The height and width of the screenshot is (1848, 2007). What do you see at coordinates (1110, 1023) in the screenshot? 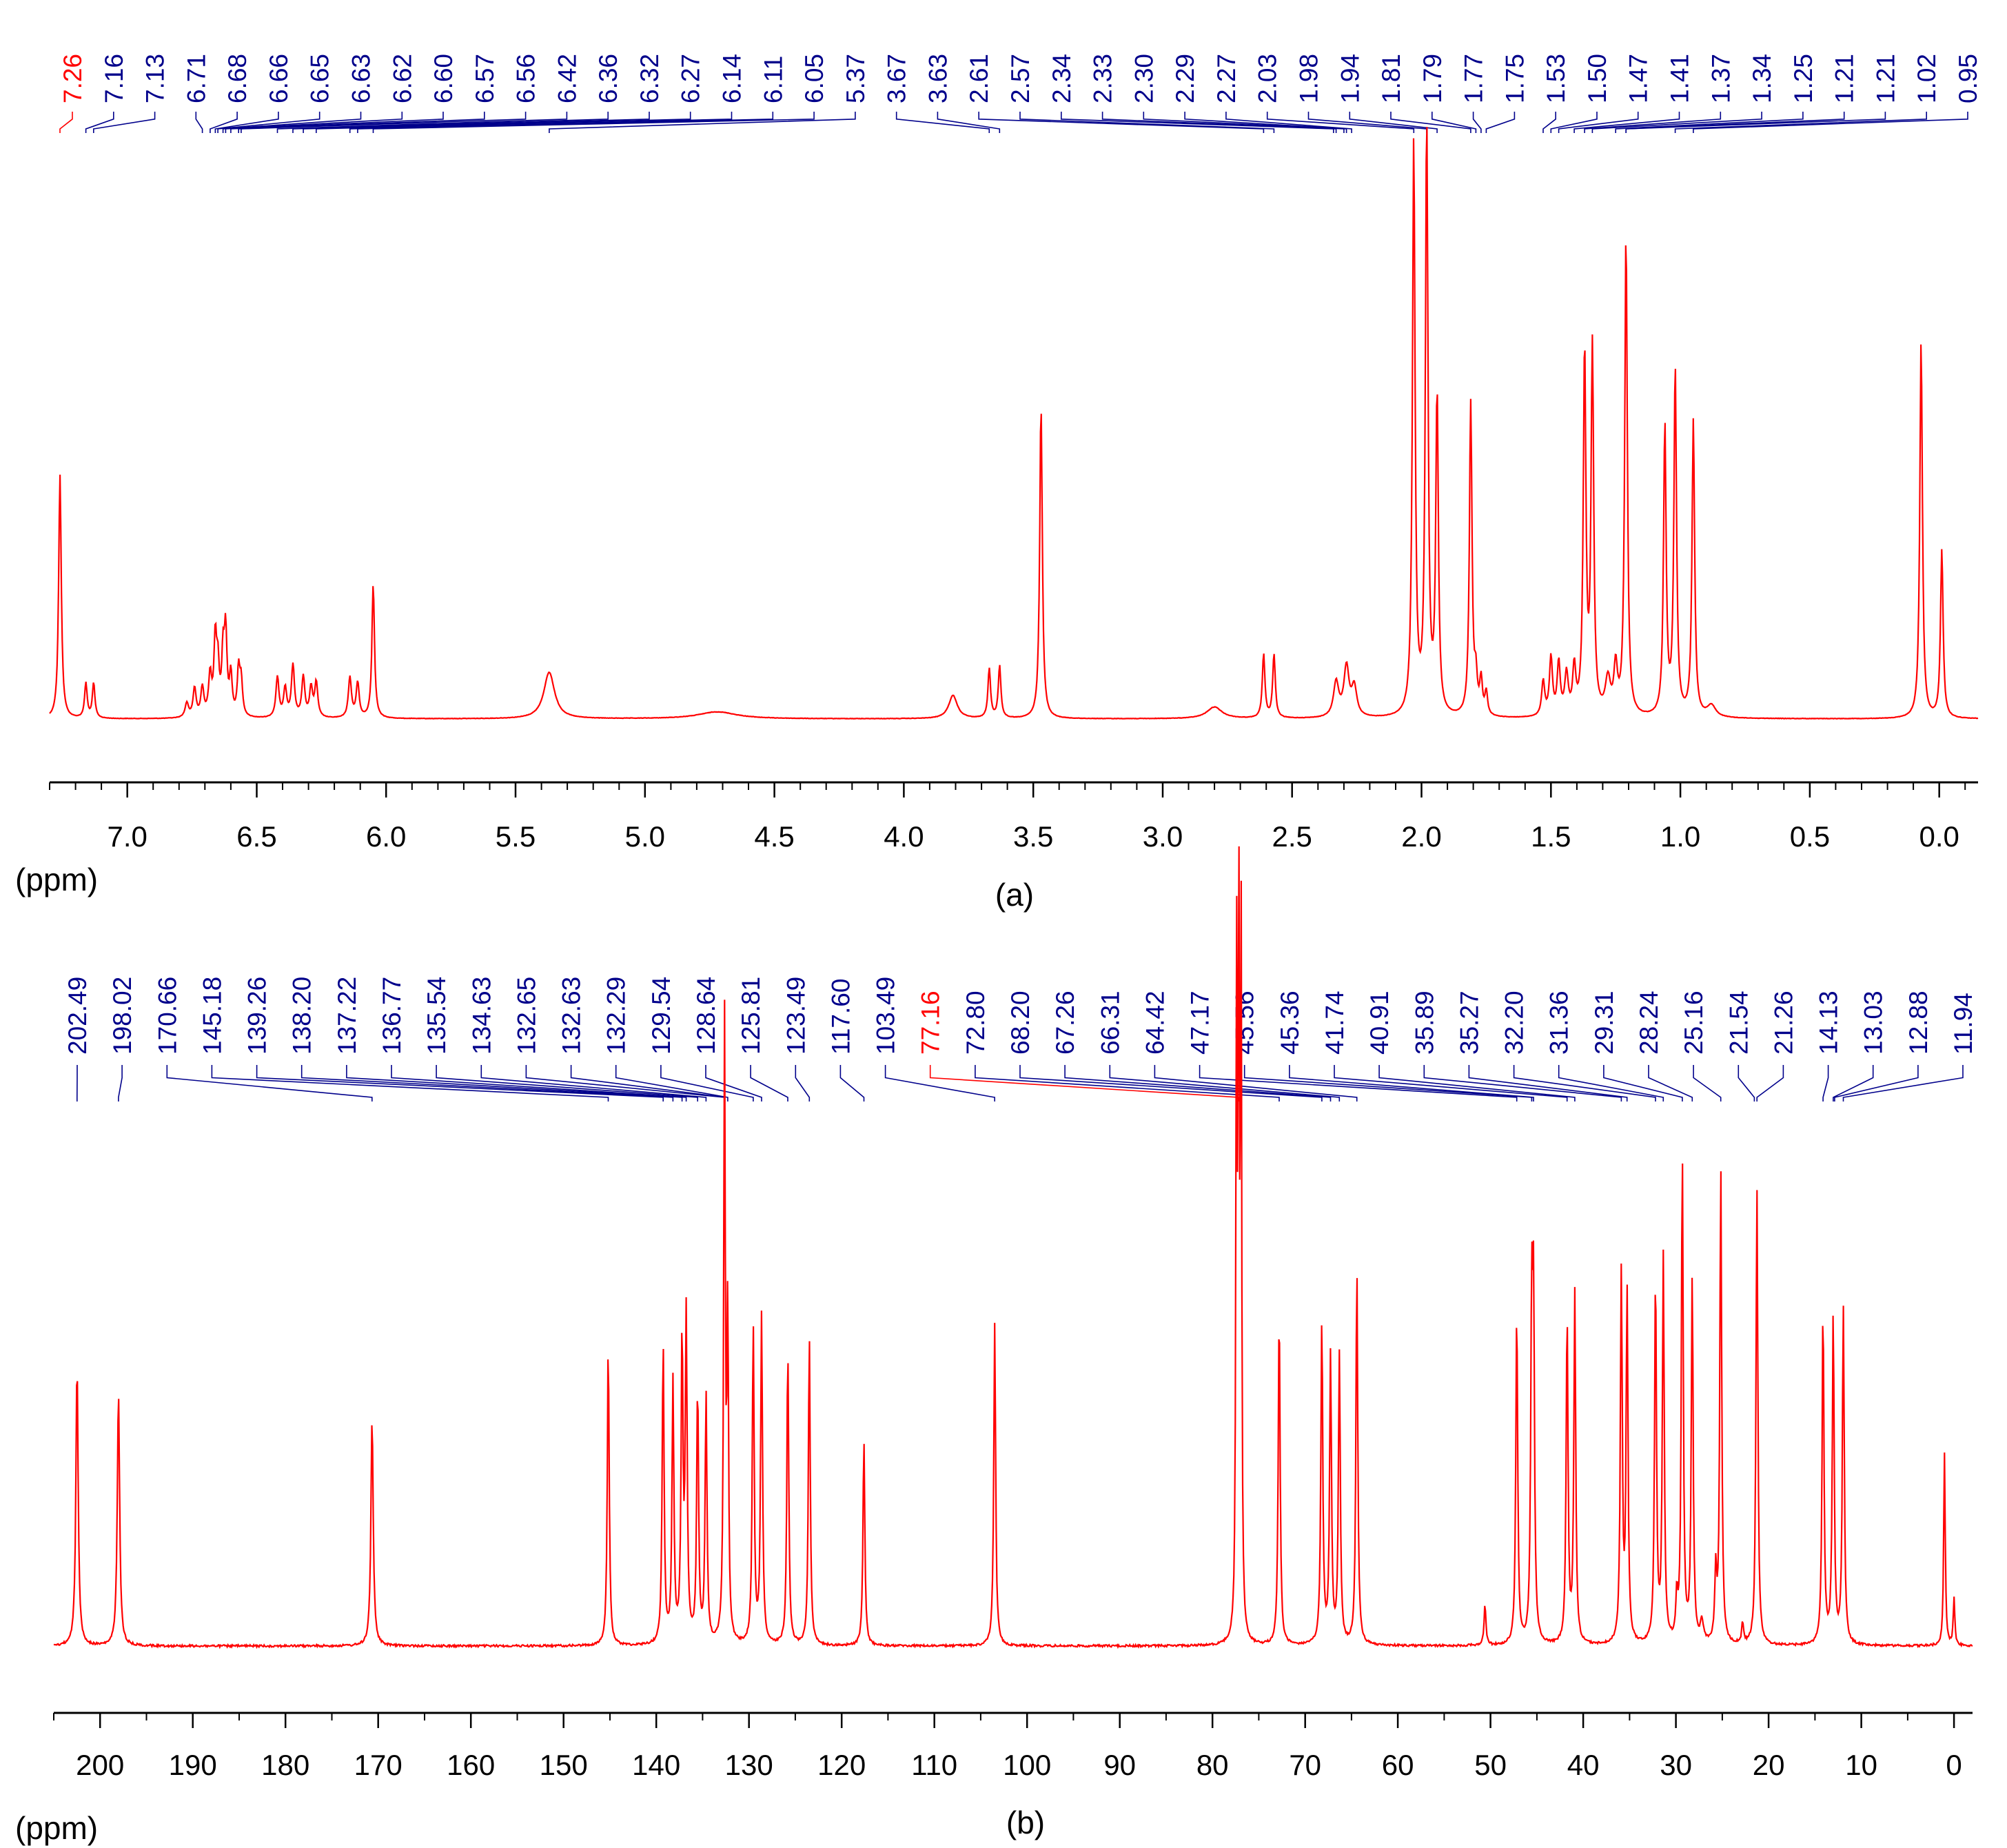
I see `peak-label: 66.31` at bounding box center [1110, 1023].